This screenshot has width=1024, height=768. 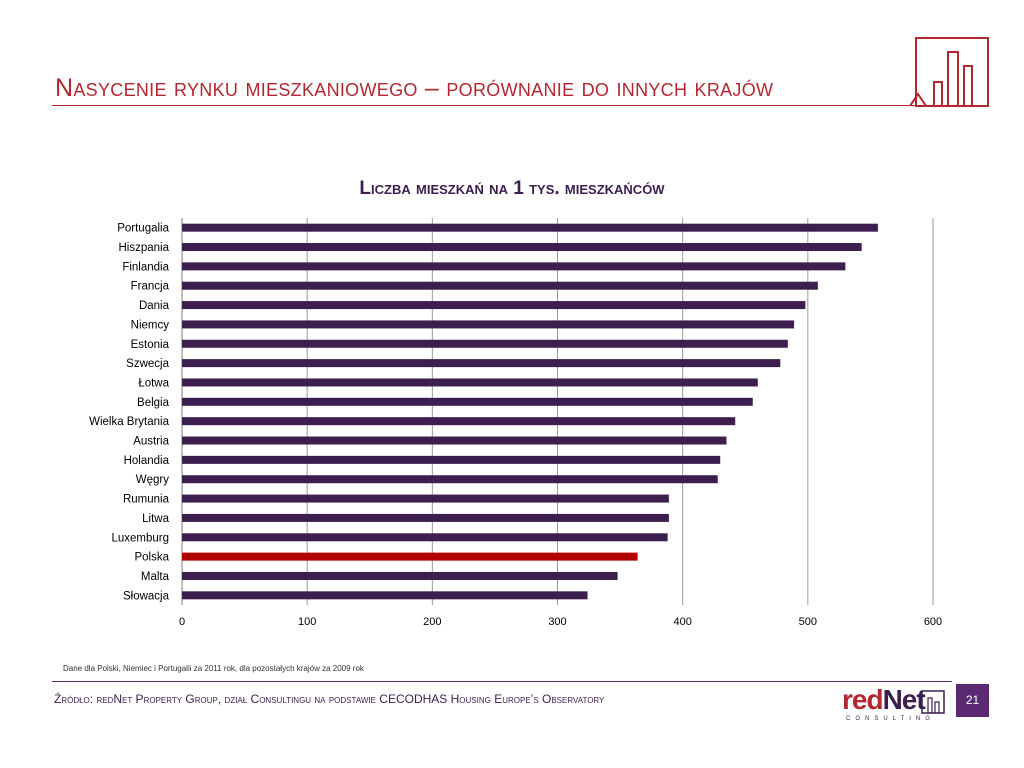 What do you see at coordinates (147, 364) in the screenshot?
I see `category-label: Szwecja` at bounding box center [147, 364].